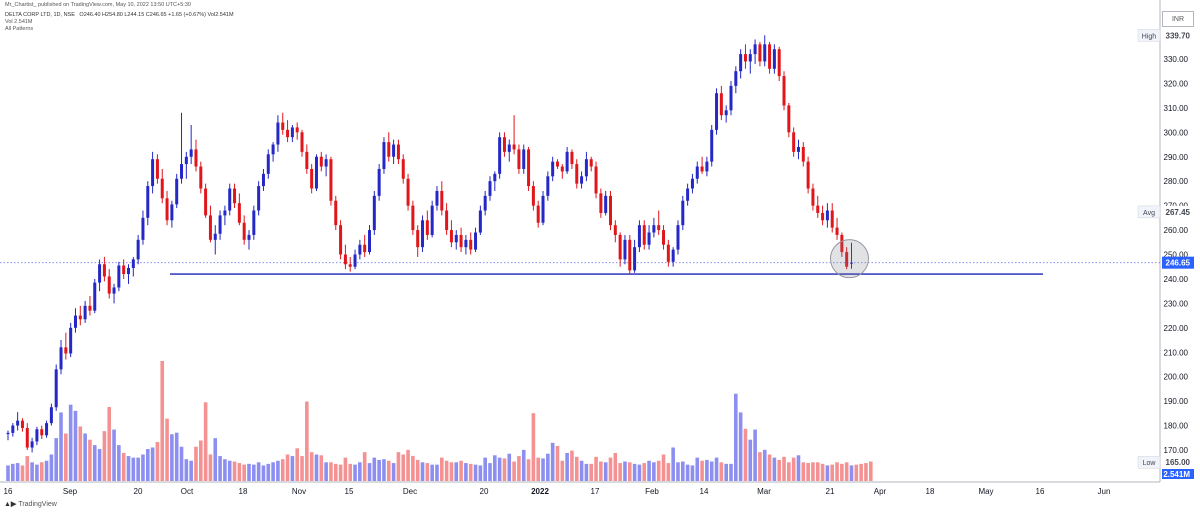 The width and height of the screenshot is (1200, 513). Describe the element at coordinates (40, 15) in the screenshot. I see `symbol-name: DELTA CORP LTD, 1D, NSE` at that location.